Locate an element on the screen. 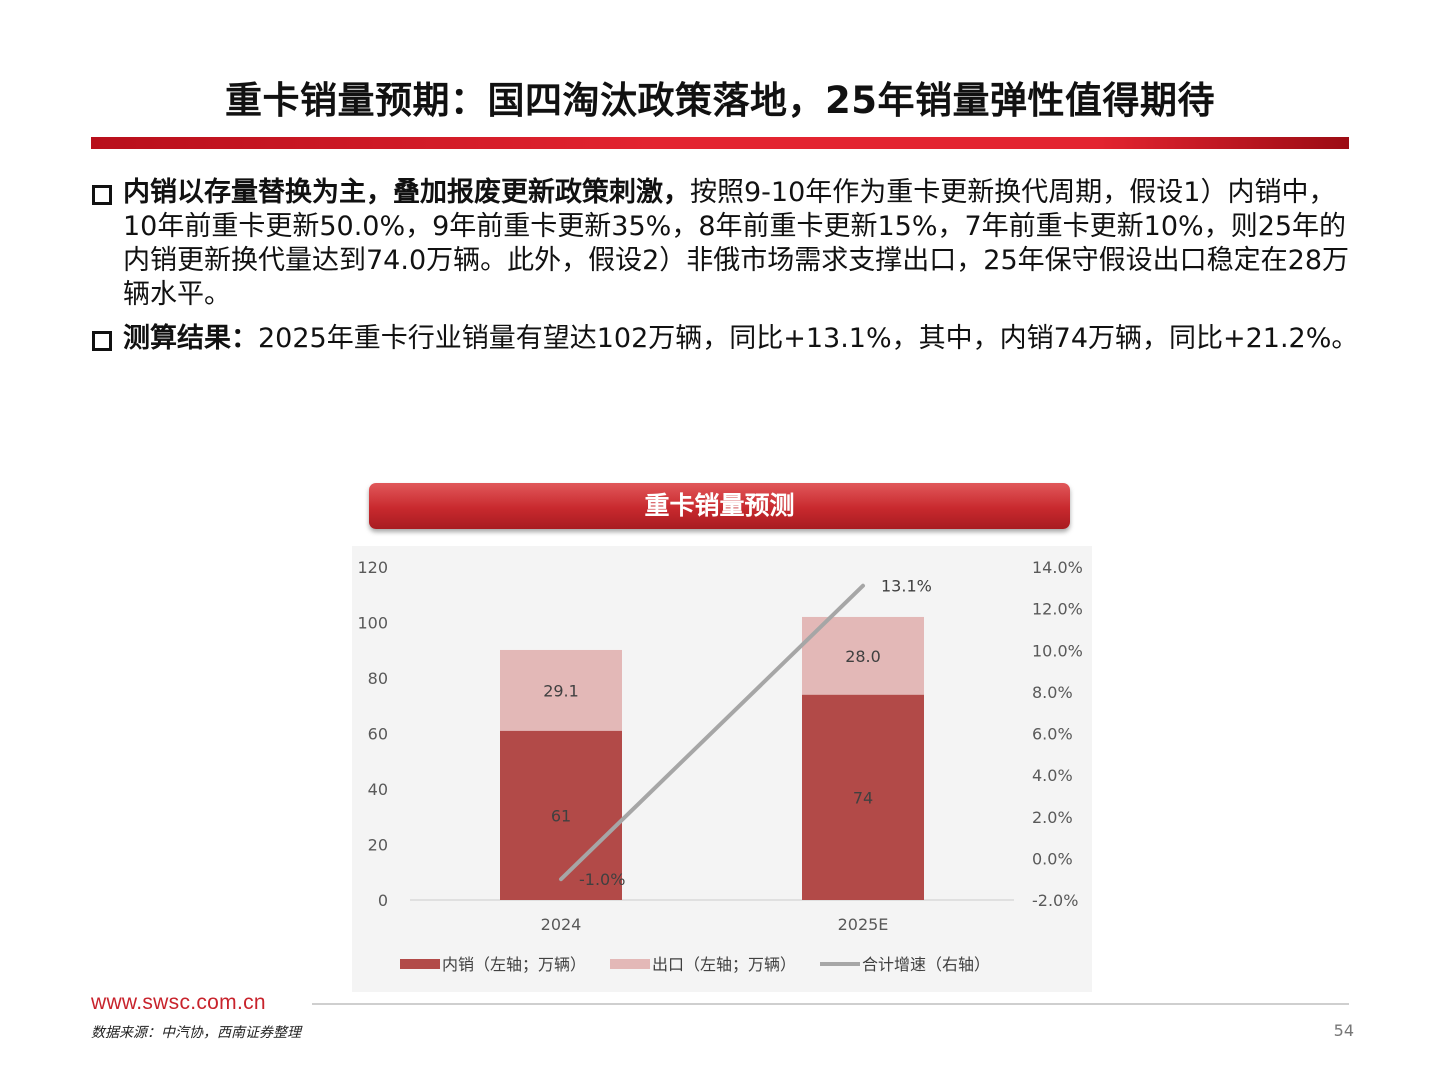 The width and height of the screenshot is (1440, 1080). y-right-tick-label: 6.0% is located at coordinates (1052, 734).